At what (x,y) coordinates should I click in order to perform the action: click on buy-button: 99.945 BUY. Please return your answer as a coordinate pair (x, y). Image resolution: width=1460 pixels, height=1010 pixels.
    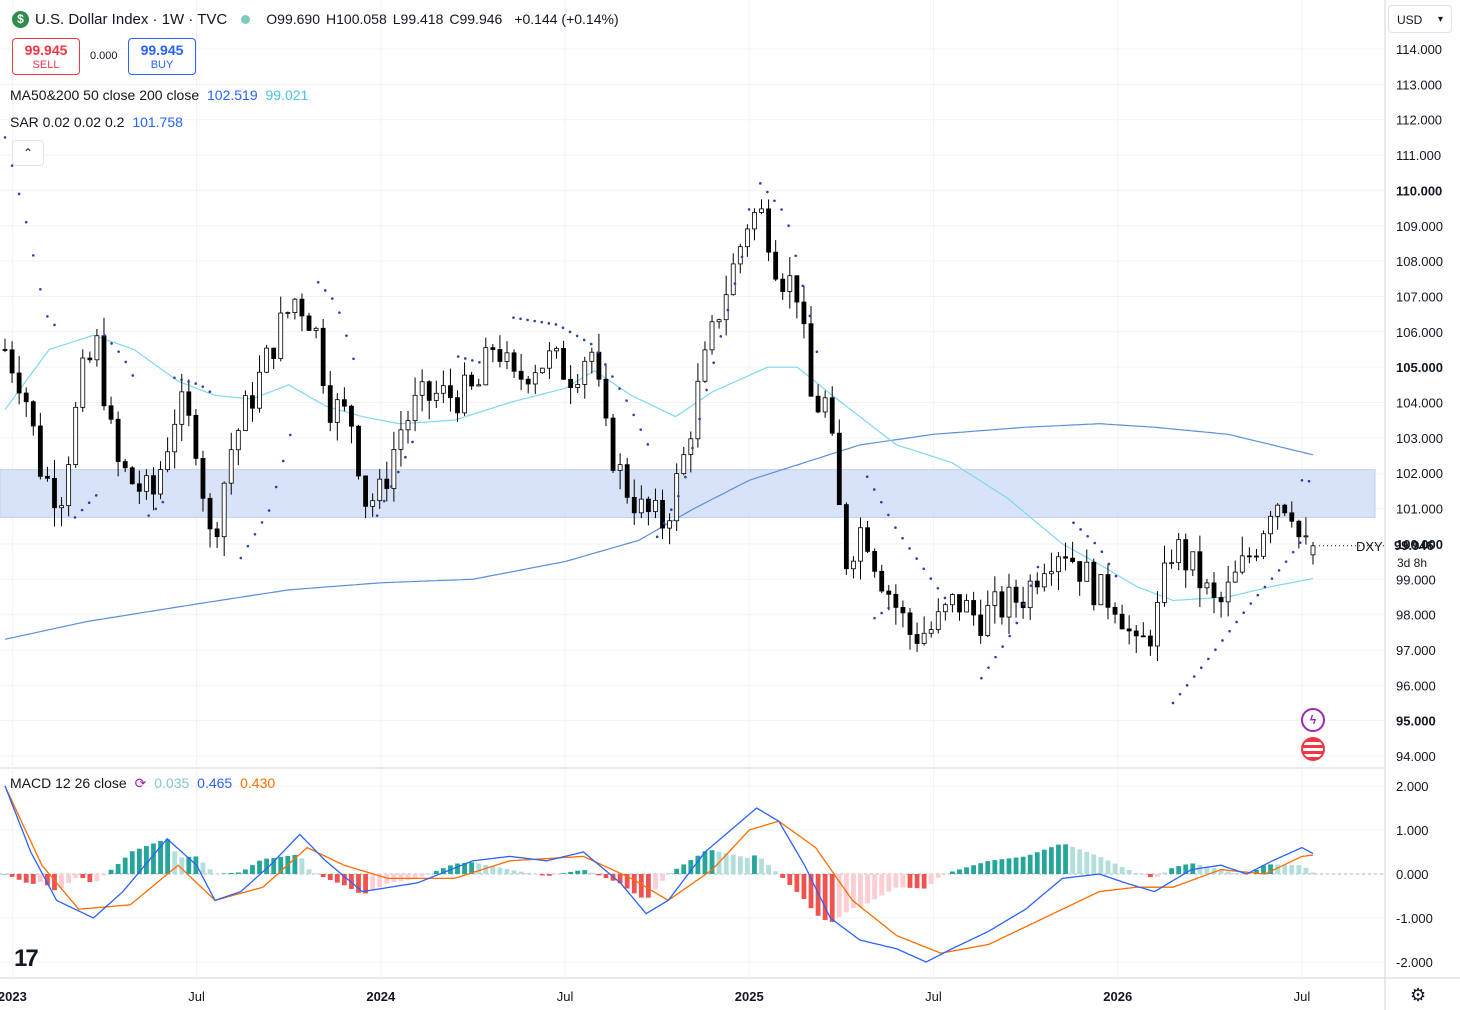
    Looking at the image, I should click on (162, 56).